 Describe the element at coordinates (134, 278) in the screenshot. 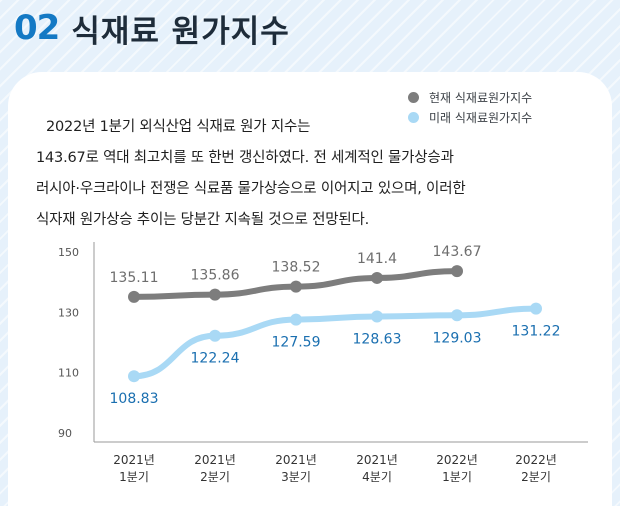

I see `data-label: 135.11` at that location.